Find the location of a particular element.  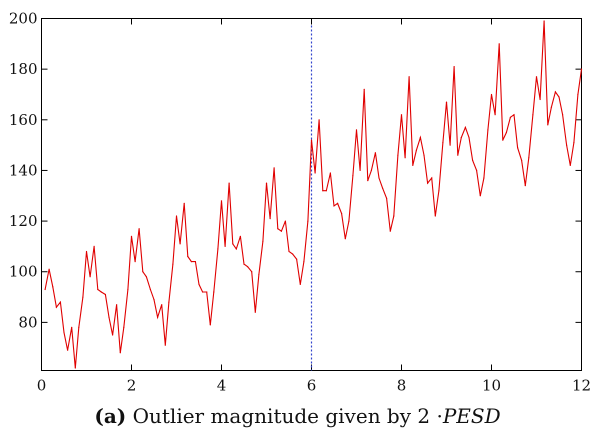

x-tick-label: 0 is located at coordinates (42, 386).